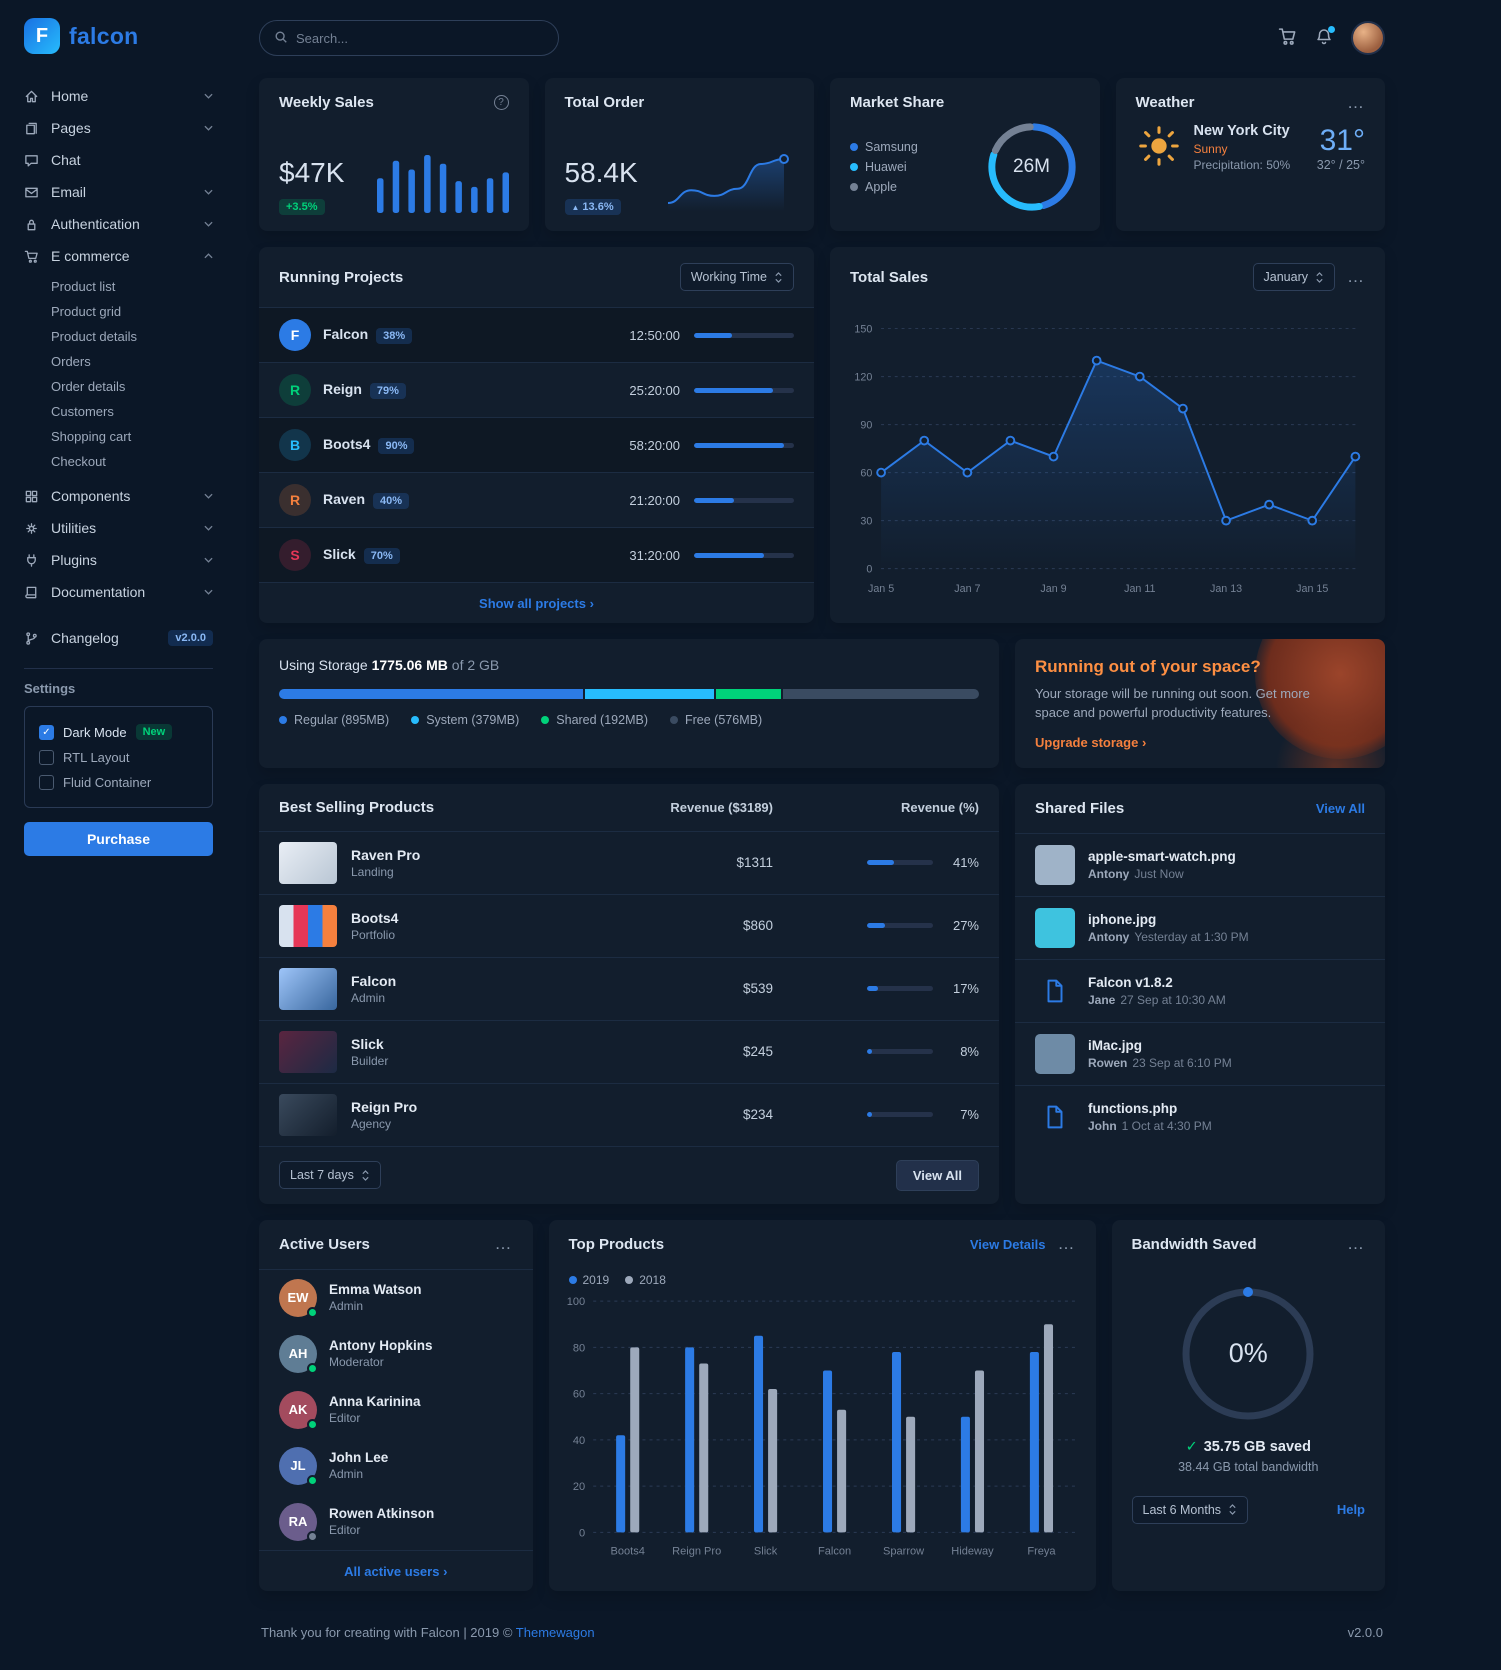 This screenshot has height=1670, width=1501. Describe the element at coordinates (1133, 1108) in the screenshot. I see `file-name: functions.php` at that location.